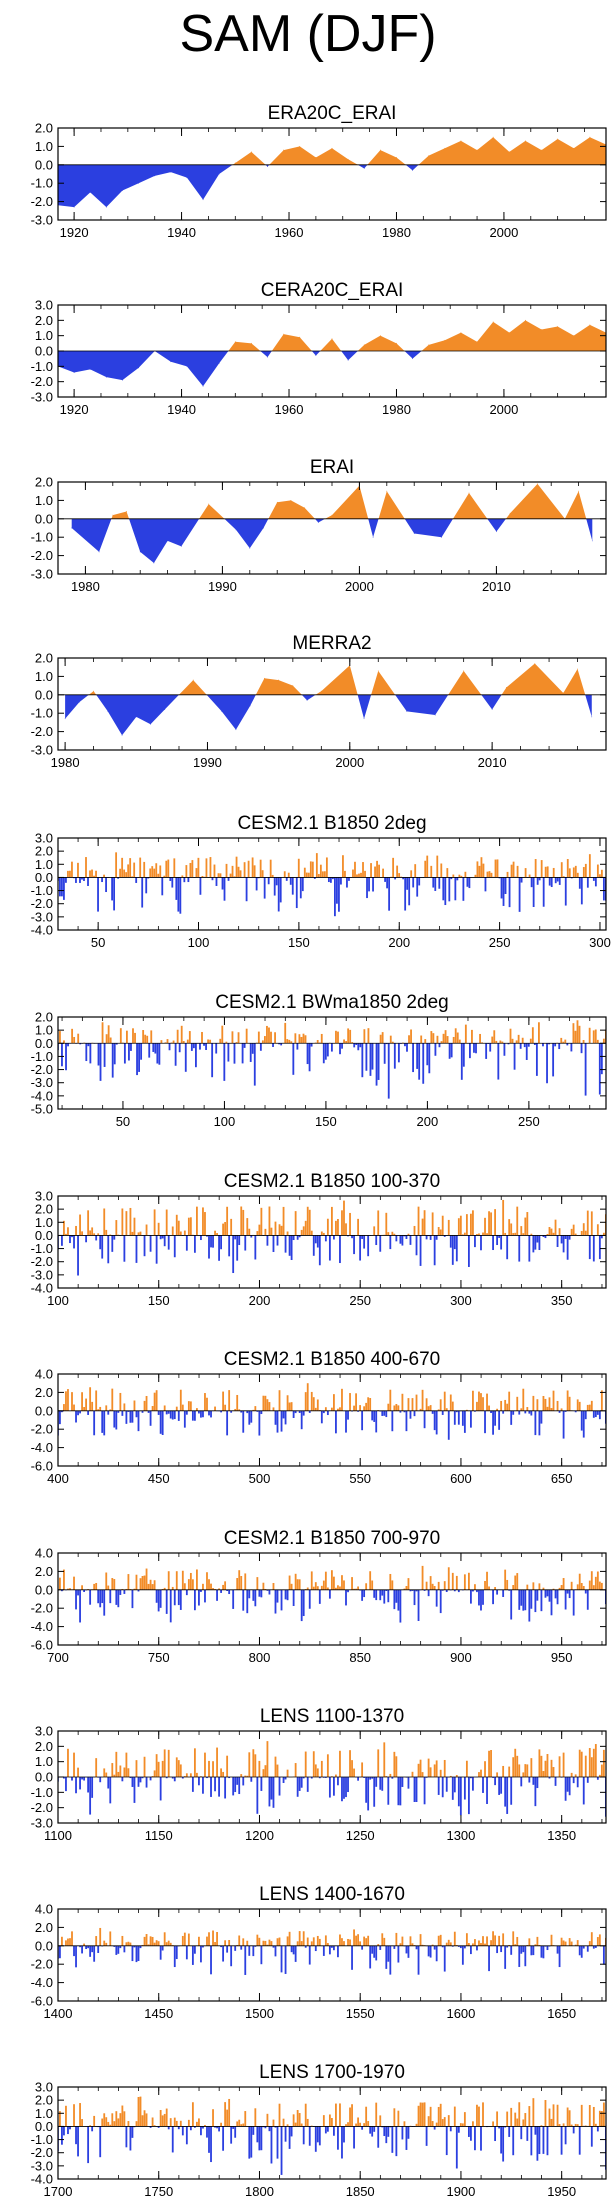 This screenshot has width=616, height=2209. Describe the element at coordinates (181, 232) in the screenshot. I see `x-tick-label: 1940` at that location.